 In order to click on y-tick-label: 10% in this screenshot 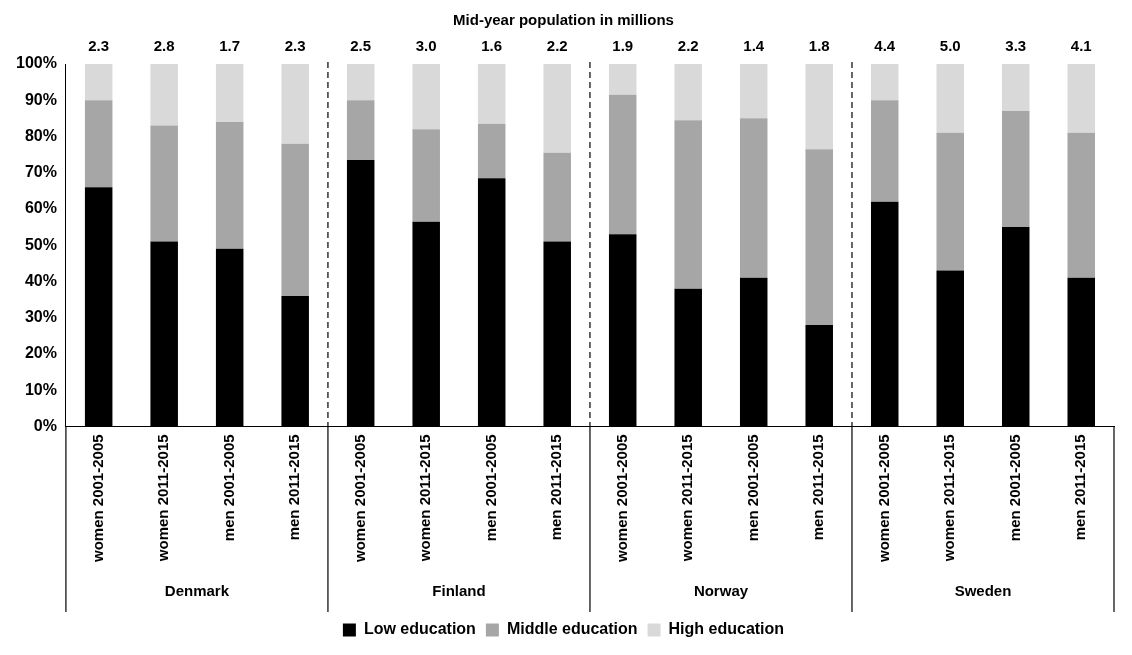, I will do `click(40, 389)`.